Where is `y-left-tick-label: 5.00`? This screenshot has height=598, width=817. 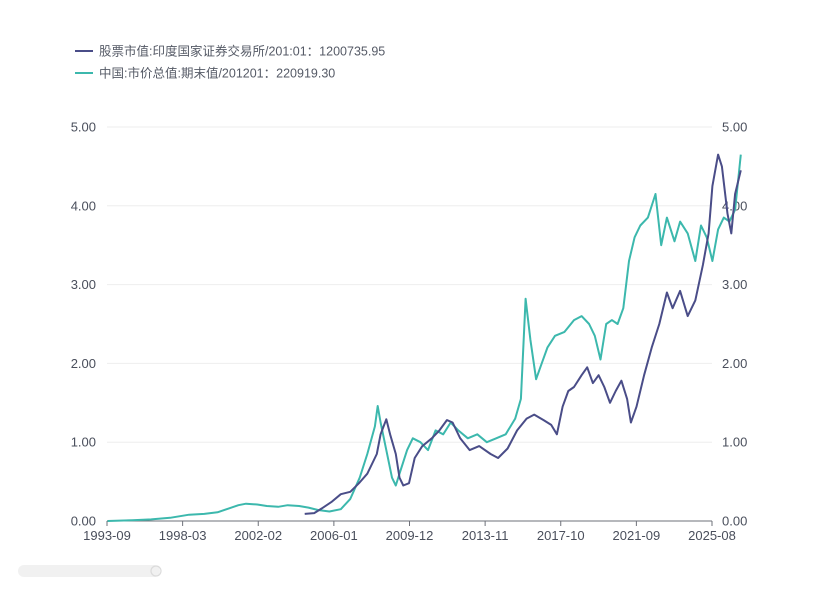 y-left-tick-label: 5.00 is located at coordinates (83, 127).